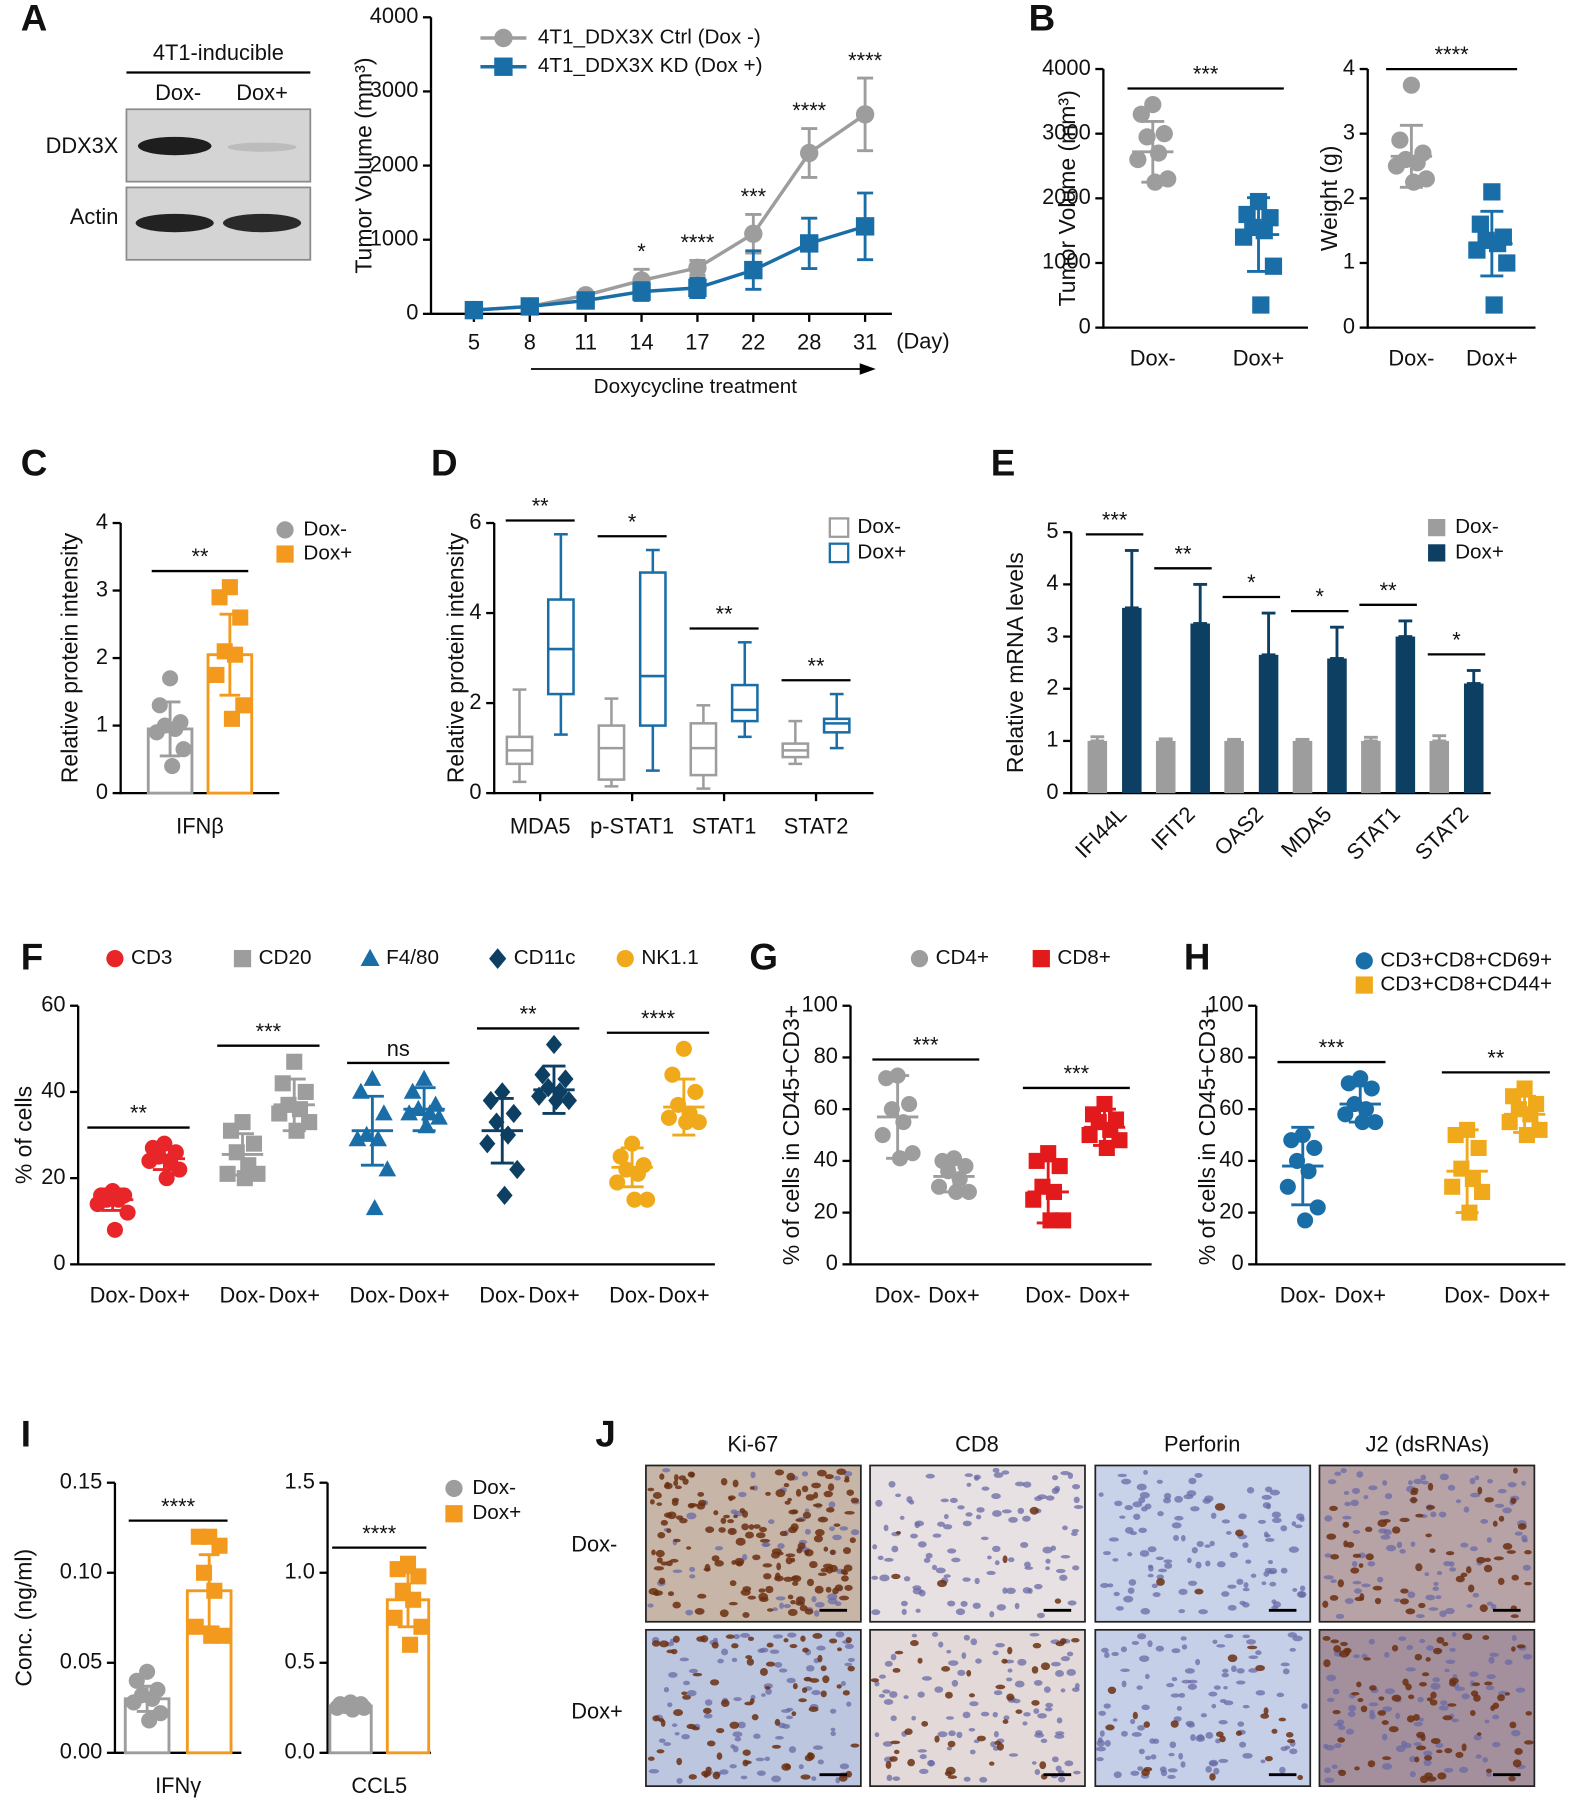 The height and width of the screenshot is (1800, 1570). Describe the element at coordinates (763, 956) in the screenshot. I see `panel-letter: G` at that location.